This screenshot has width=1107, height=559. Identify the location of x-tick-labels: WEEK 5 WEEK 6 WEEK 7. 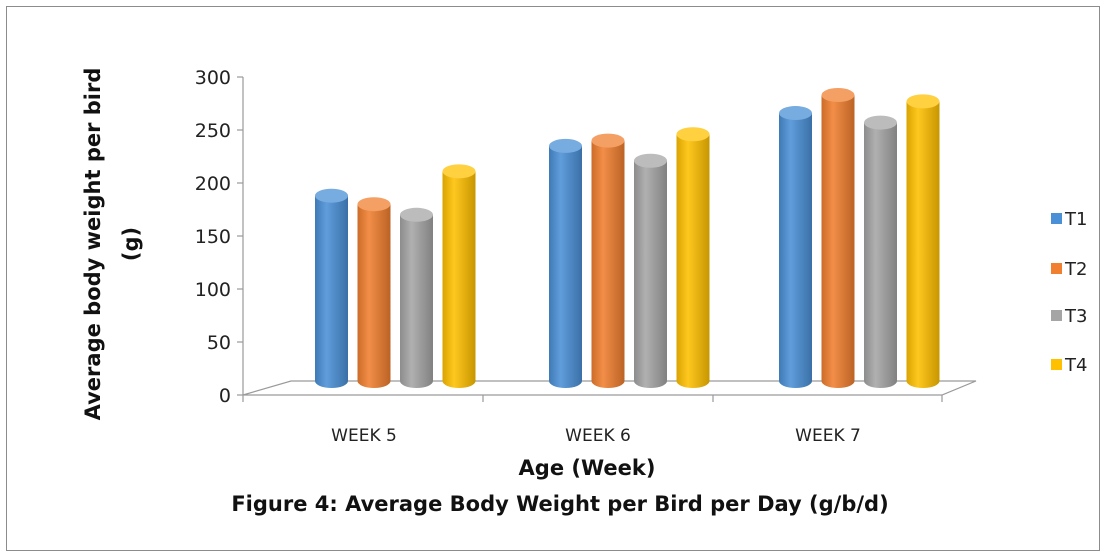
(596, 436).